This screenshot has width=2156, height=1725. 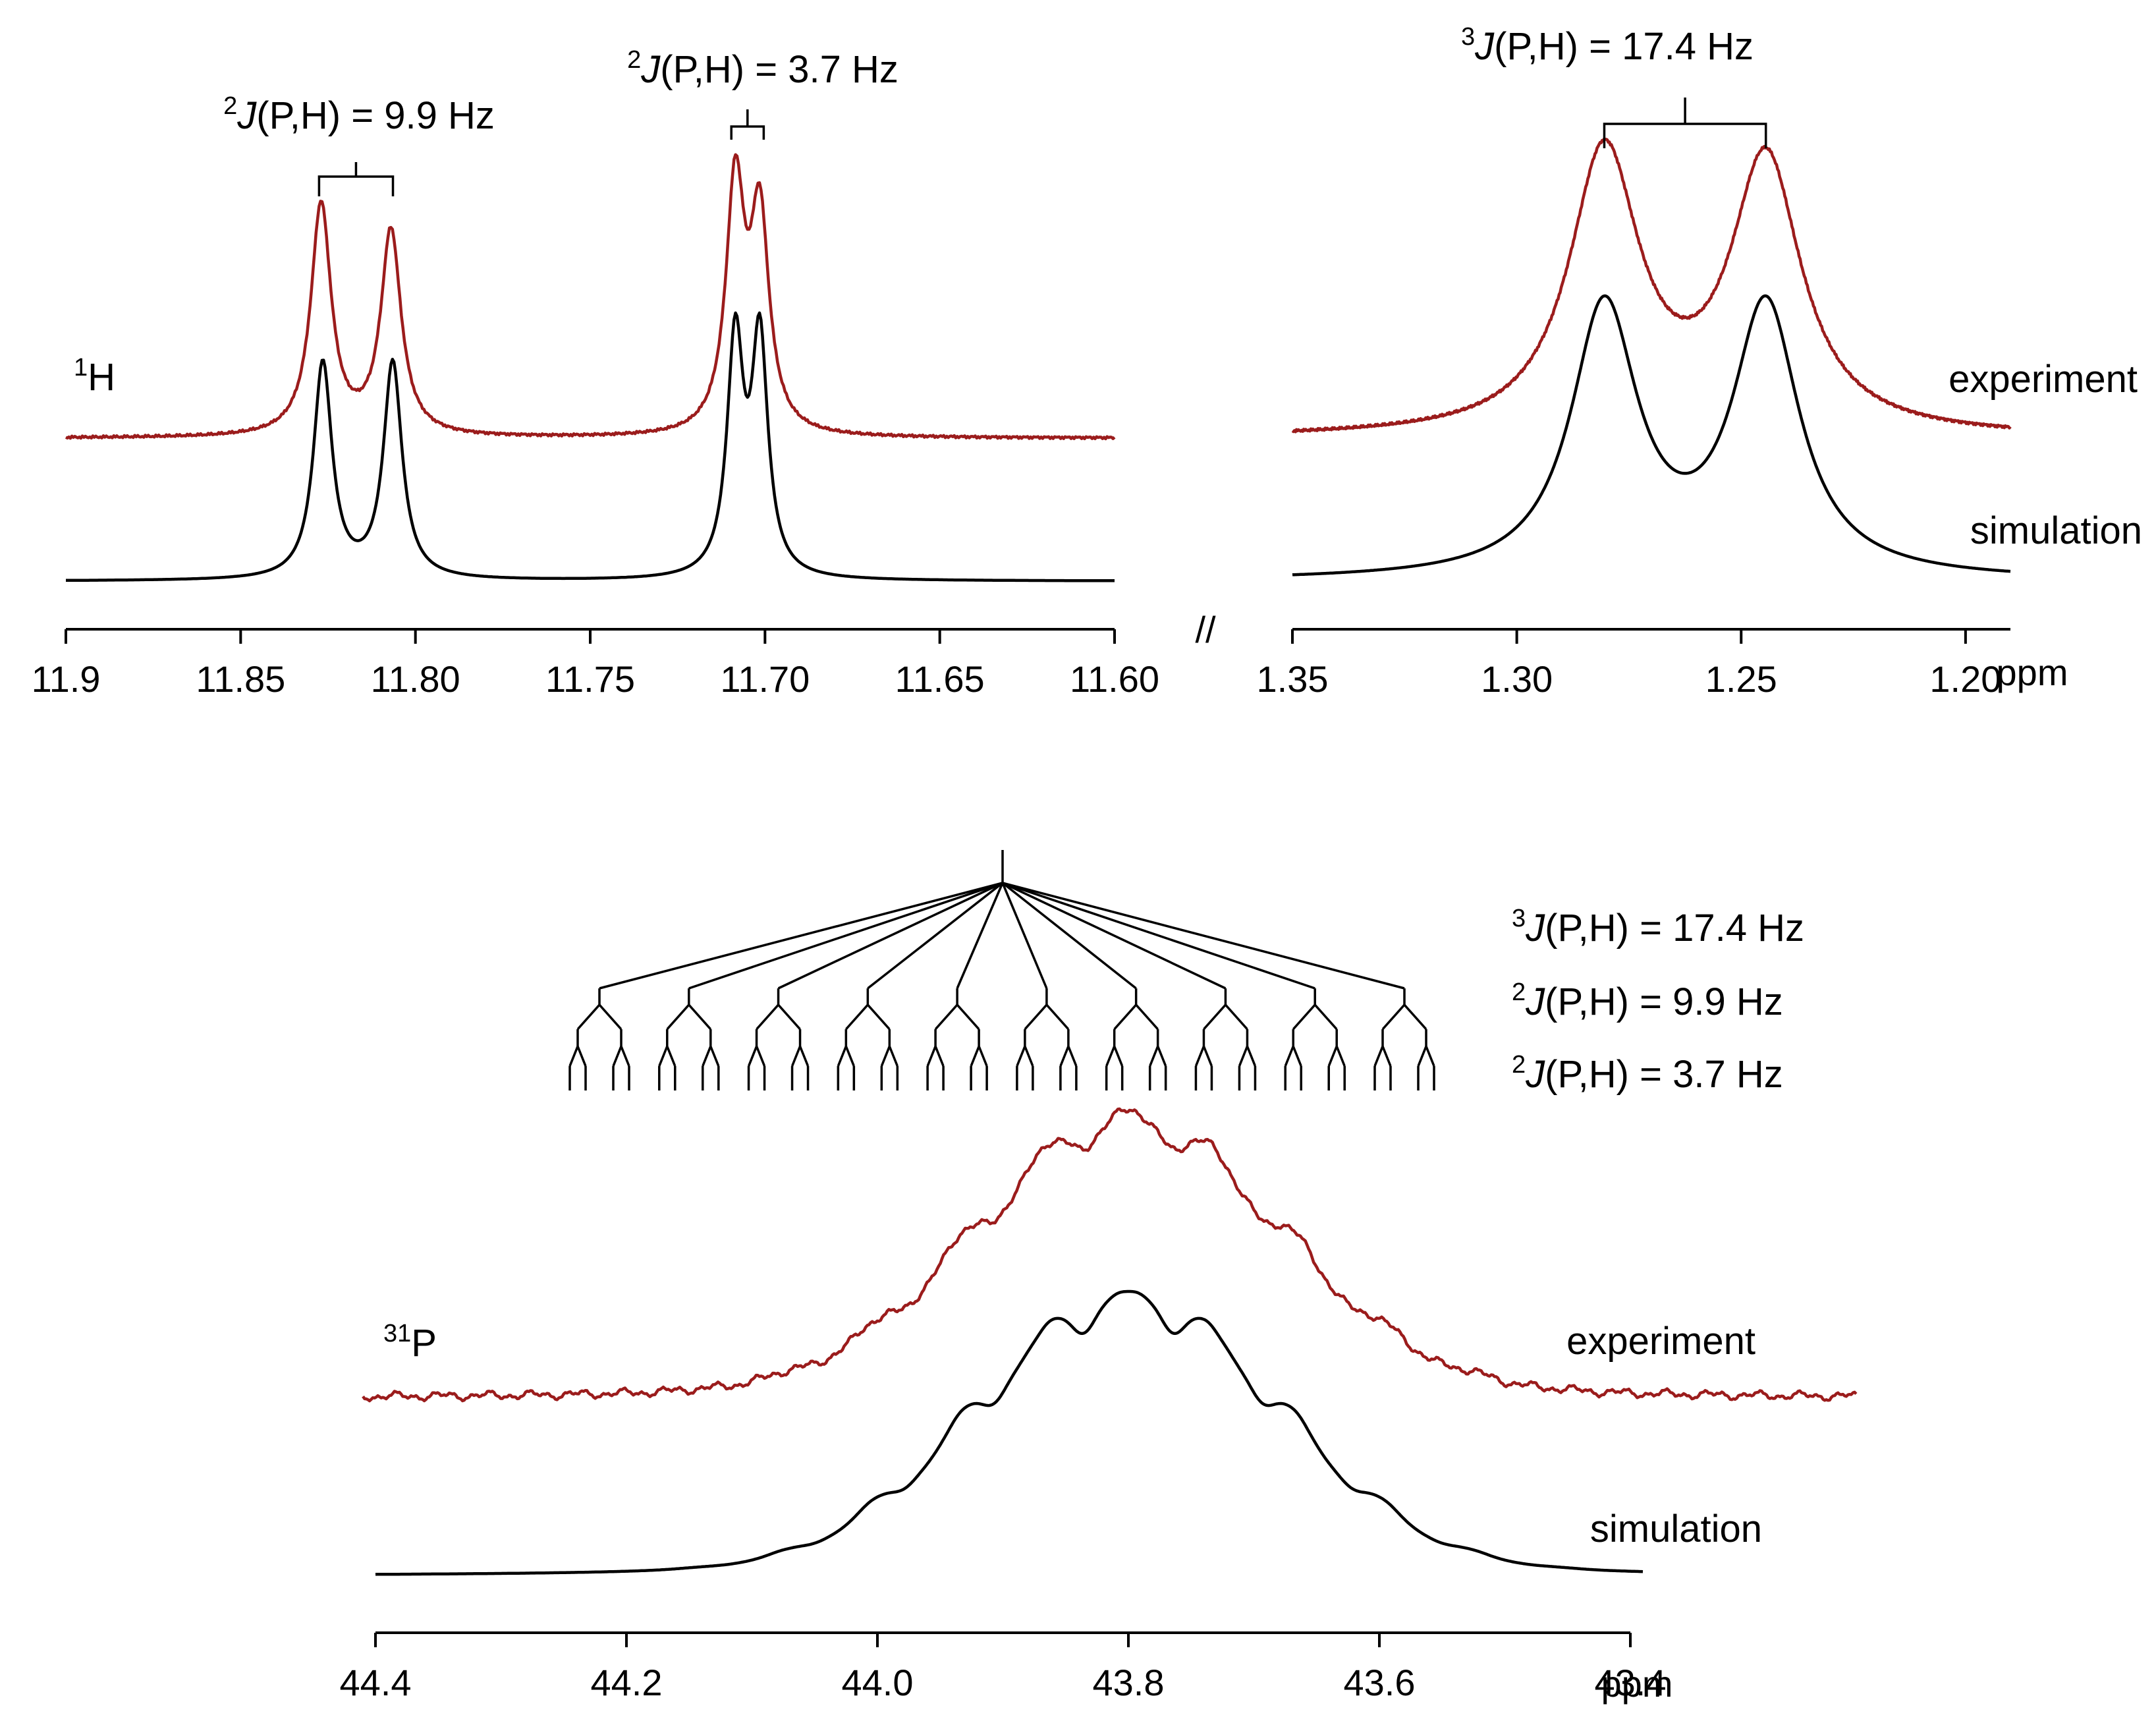 I want to click on h1-tick-label: 11.80, so click(x=416, y=679).